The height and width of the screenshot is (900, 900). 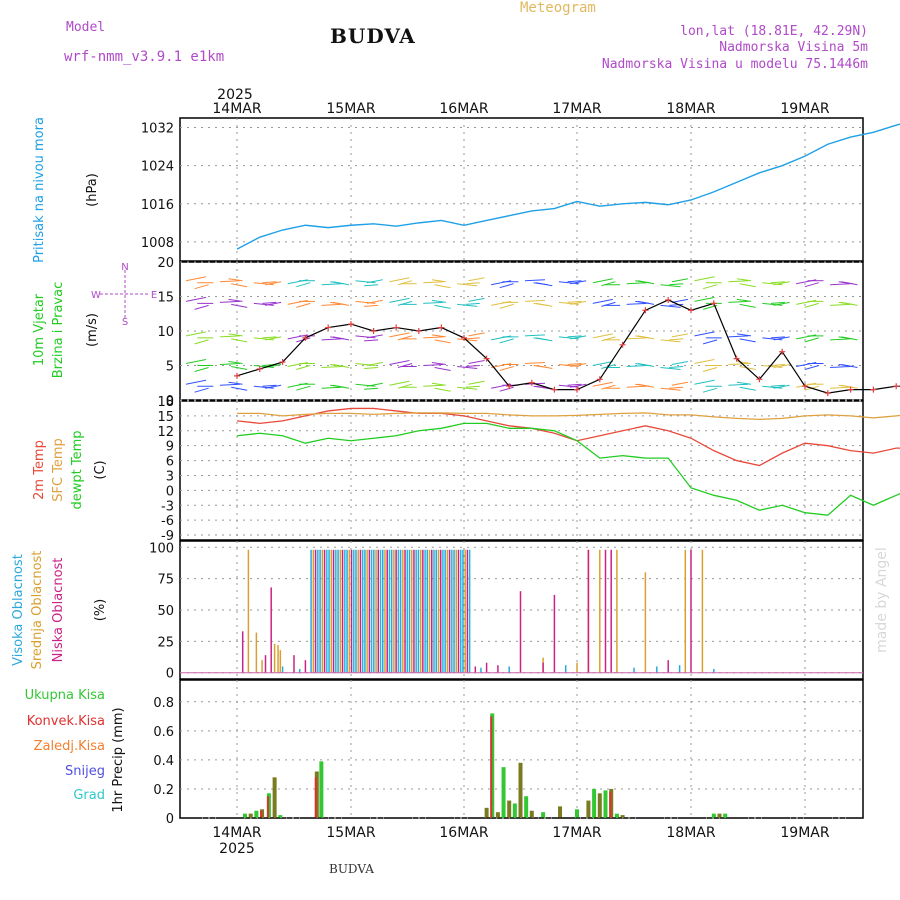 What do you see at coordinates (85, 771) in the screenshot?
I see `precip-legend-3: Snijeg` at bounding box center [85, 771].